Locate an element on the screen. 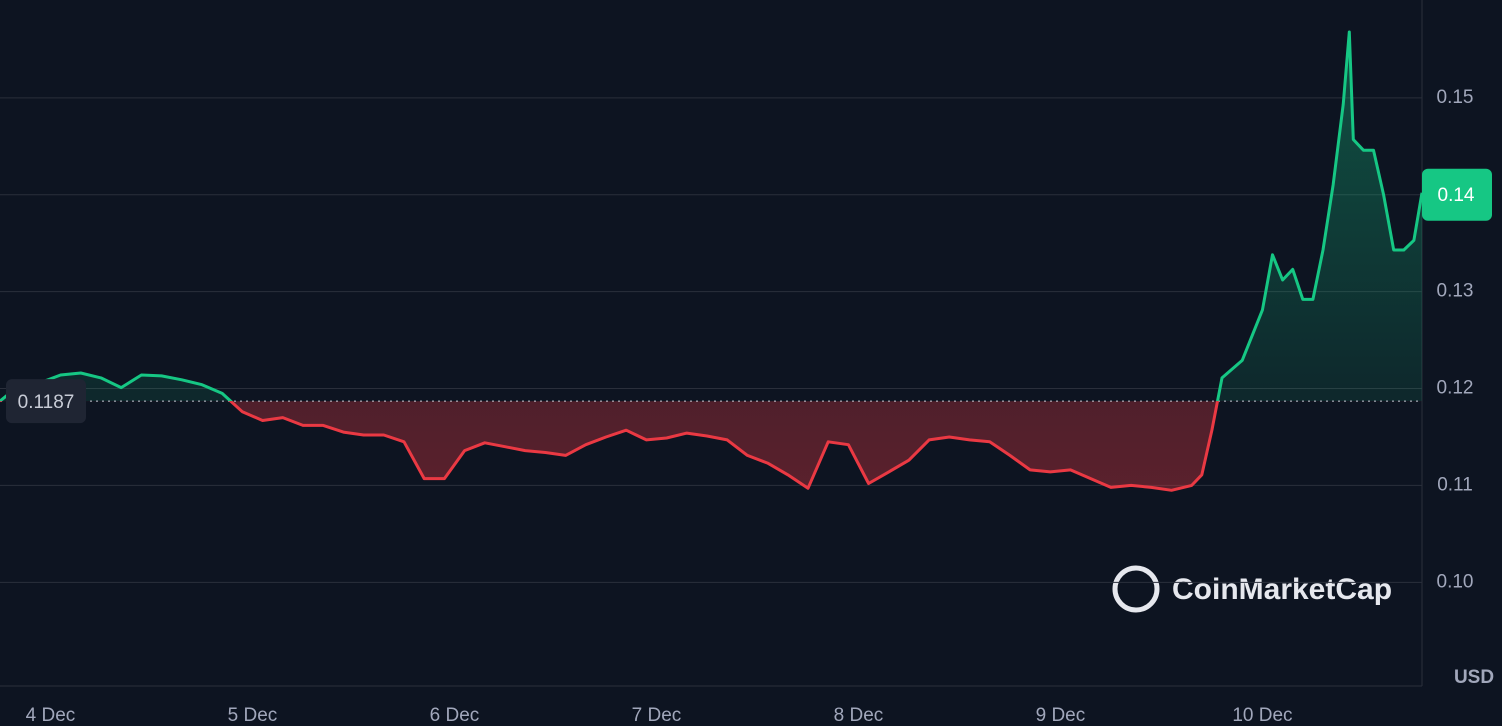 Image resolution: width=1502 pixels, height=726 pixels. x-tick-label: 6 Dec is located at coordinates (455, 715).